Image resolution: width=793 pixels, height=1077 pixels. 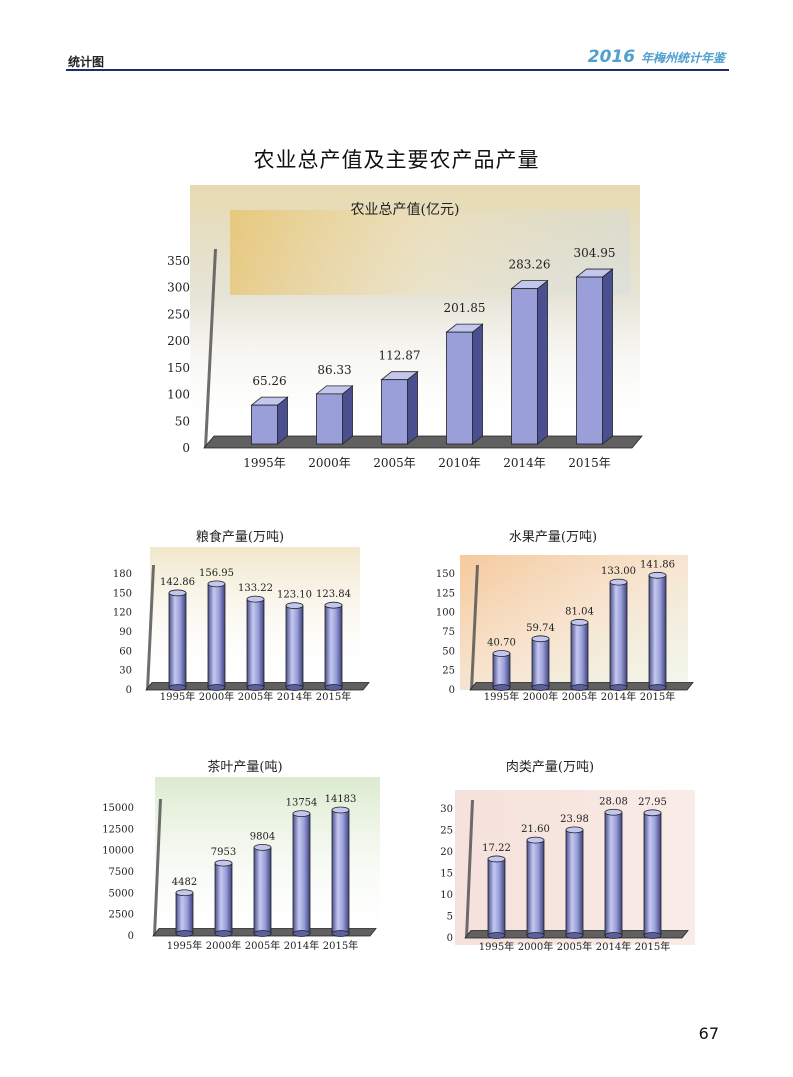 What do you see at coordinates (652, 802) in the screenshot?
I see `data-label: 27.95` at bounding box center [652, 802].